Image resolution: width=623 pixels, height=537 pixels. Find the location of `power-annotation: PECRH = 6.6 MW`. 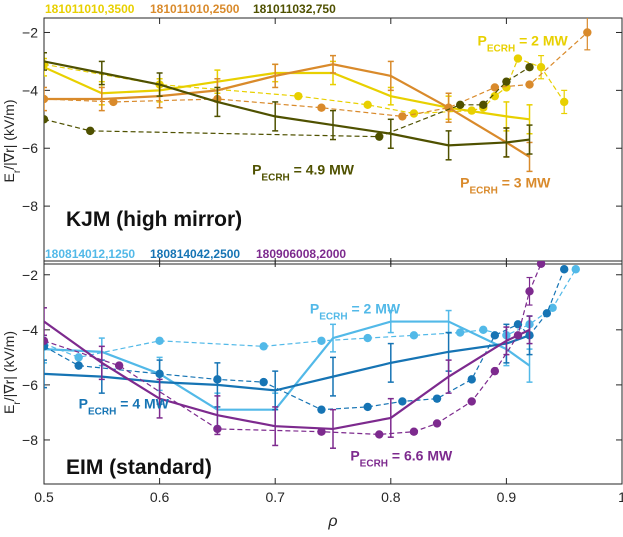

power-annotation: PECRH = 6.6 MW is located at coordinates (401, 459).